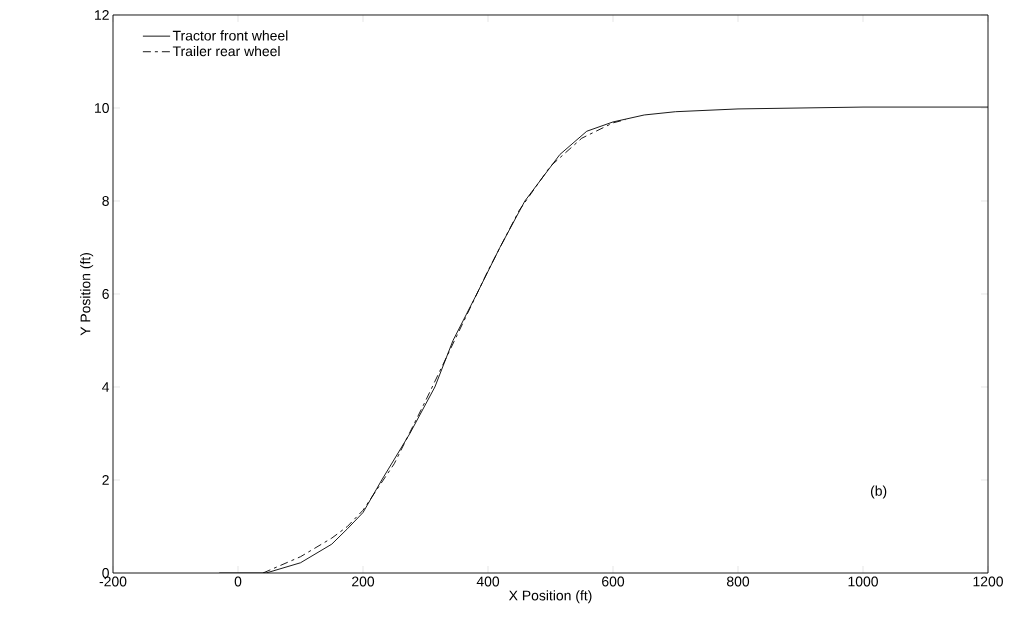 The width and height of the screenshot is (1016, 641). What do you see at coordinates (113, 581) in the screenshot?
I see `x-tick-label: -200` at bounding box center [113, 581].